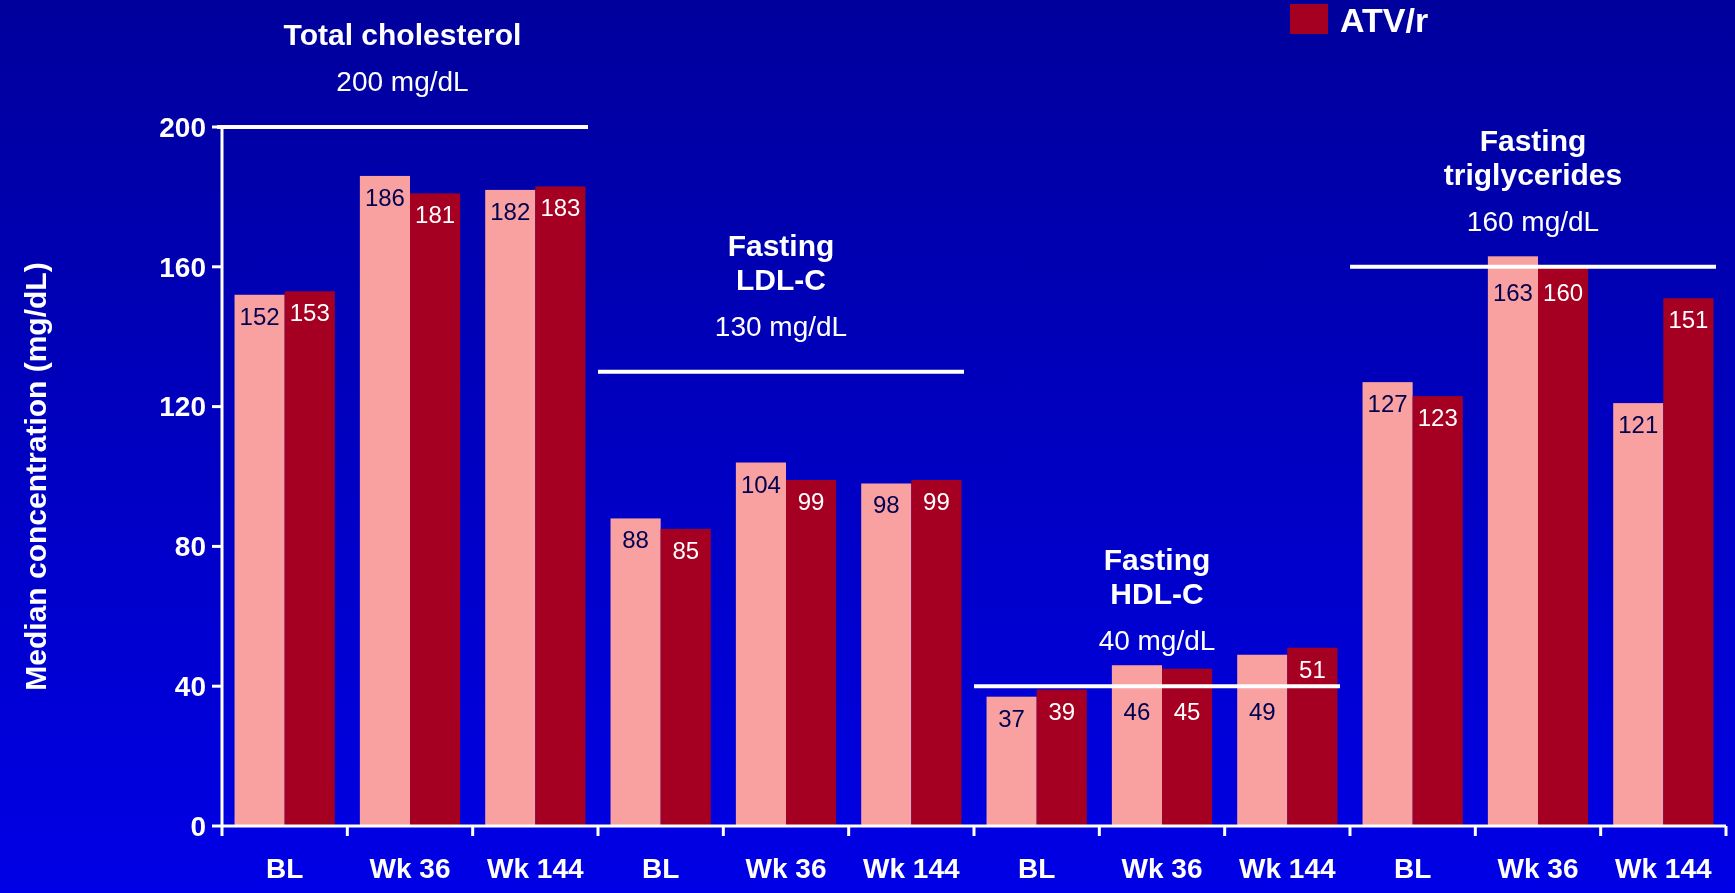 The image size is (1735, 893). Describe the element at coordinates (182, 407) in the screenshot. I see `y-tick-label: 120` at that location.